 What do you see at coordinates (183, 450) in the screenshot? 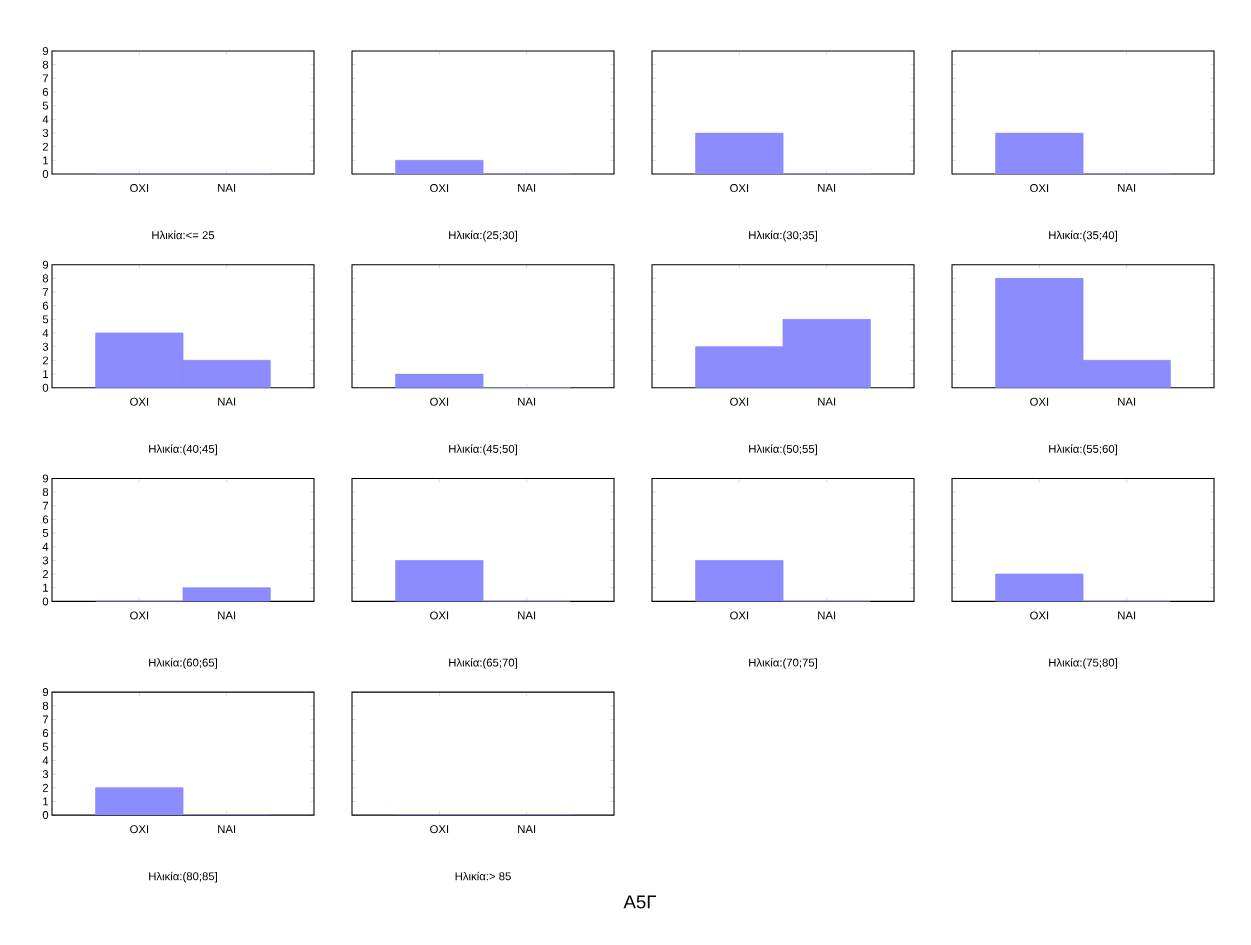
I see `x-axis-title: Ηλικία:(40;45]` at bounding box center [183, 450].